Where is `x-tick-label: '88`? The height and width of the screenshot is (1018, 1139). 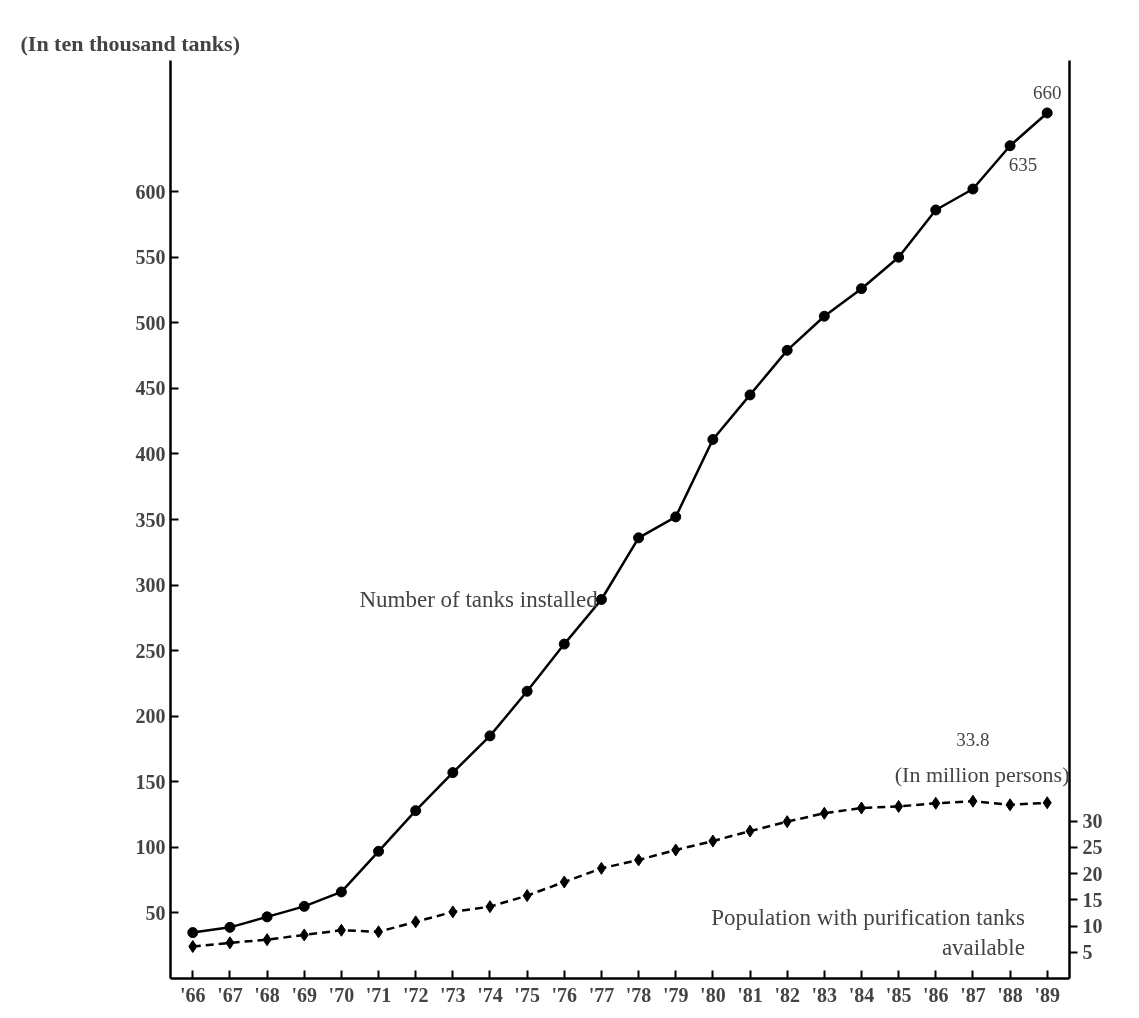 x-tick-label: '88 is located at coordinates (1010, 994).